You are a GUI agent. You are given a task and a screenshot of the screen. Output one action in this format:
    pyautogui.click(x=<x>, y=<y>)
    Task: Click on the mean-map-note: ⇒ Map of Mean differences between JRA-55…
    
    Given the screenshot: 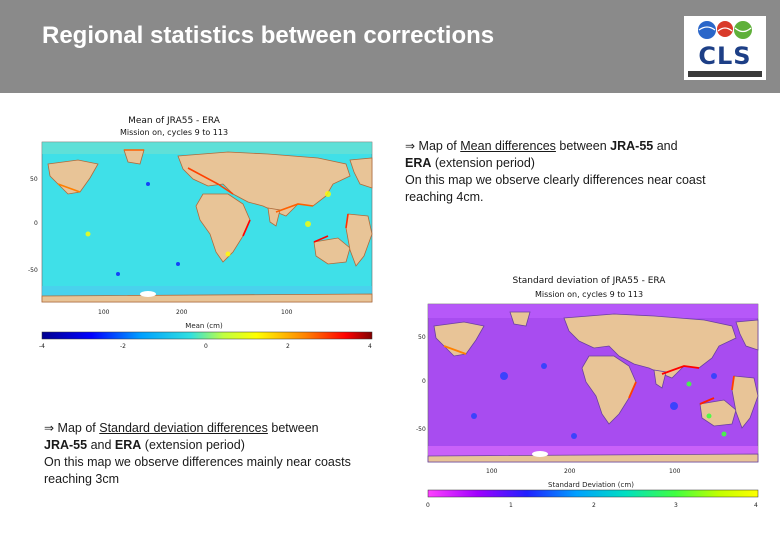 What is the action you would take?
    pyautogui.click(x=565, y=172)
    